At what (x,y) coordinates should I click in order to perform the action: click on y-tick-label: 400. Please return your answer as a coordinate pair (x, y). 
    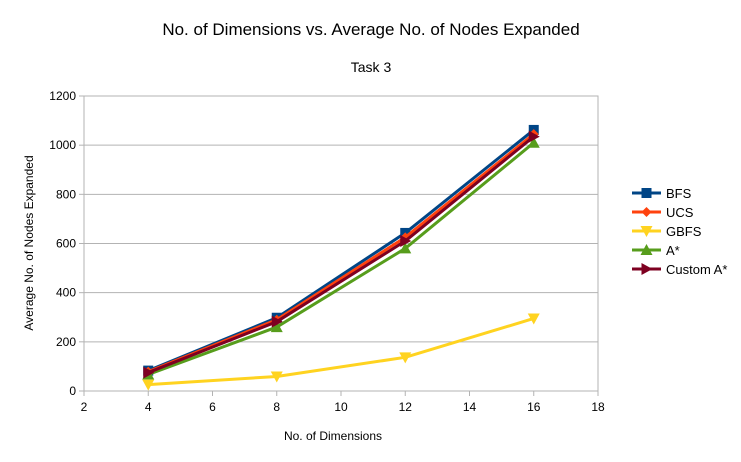
    Looking at the image, I should click on (66, 293).